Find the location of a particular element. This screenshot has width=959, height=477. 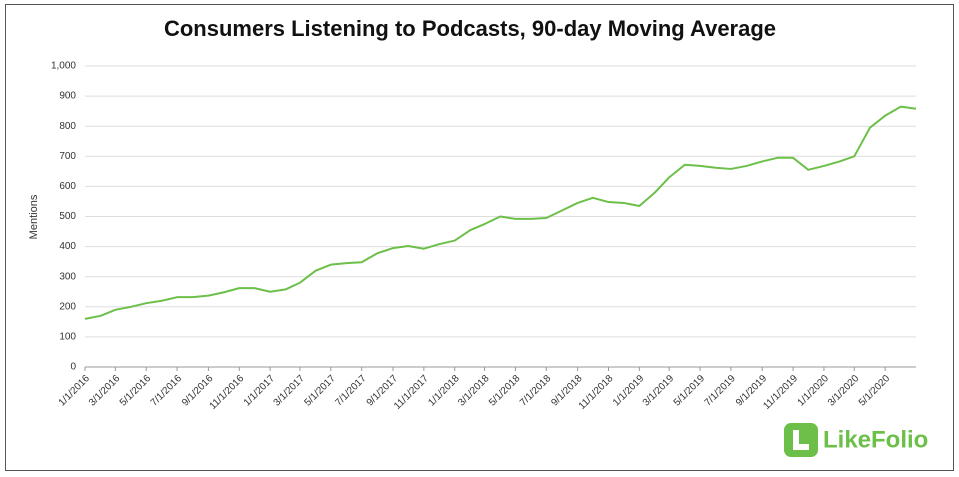

logo: LikeFolio is located at coordinates (856, 440).